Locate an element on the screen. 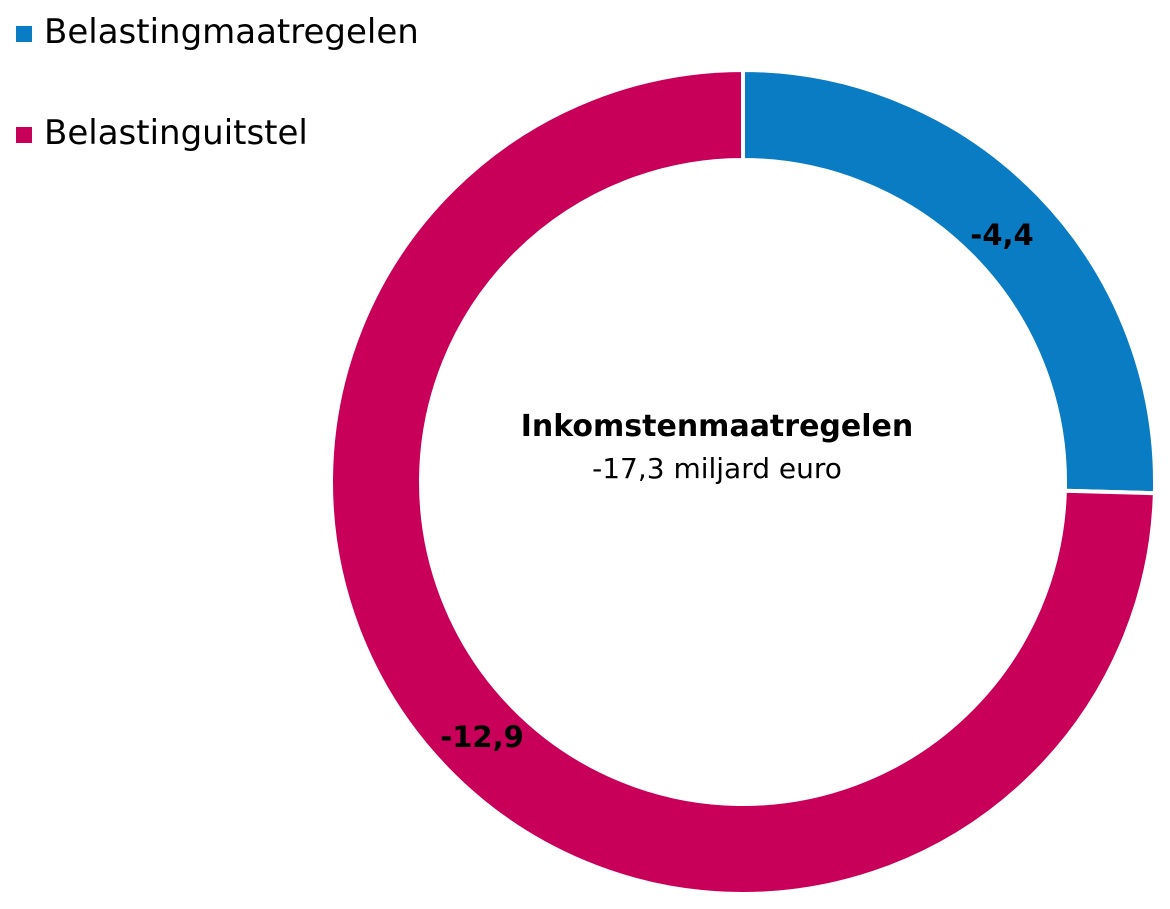 The image size is (1170, 909). center-subtitle: -17,3 miljard euro is located at coordinates (717, 468).